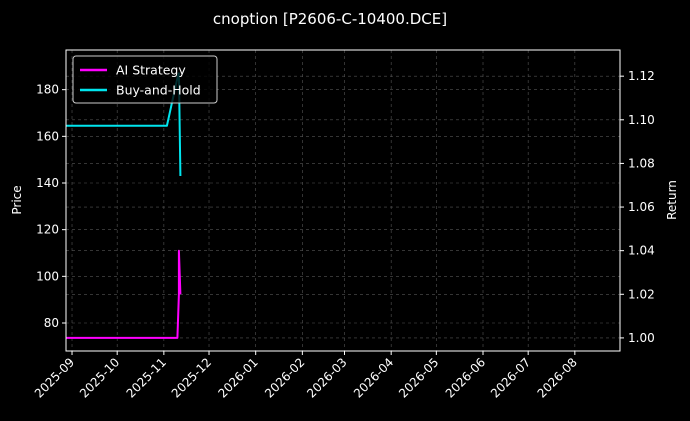 This screenshot has height=421, width=690. I want to click on x-tick-label: 2025-11, so click(146, 377).